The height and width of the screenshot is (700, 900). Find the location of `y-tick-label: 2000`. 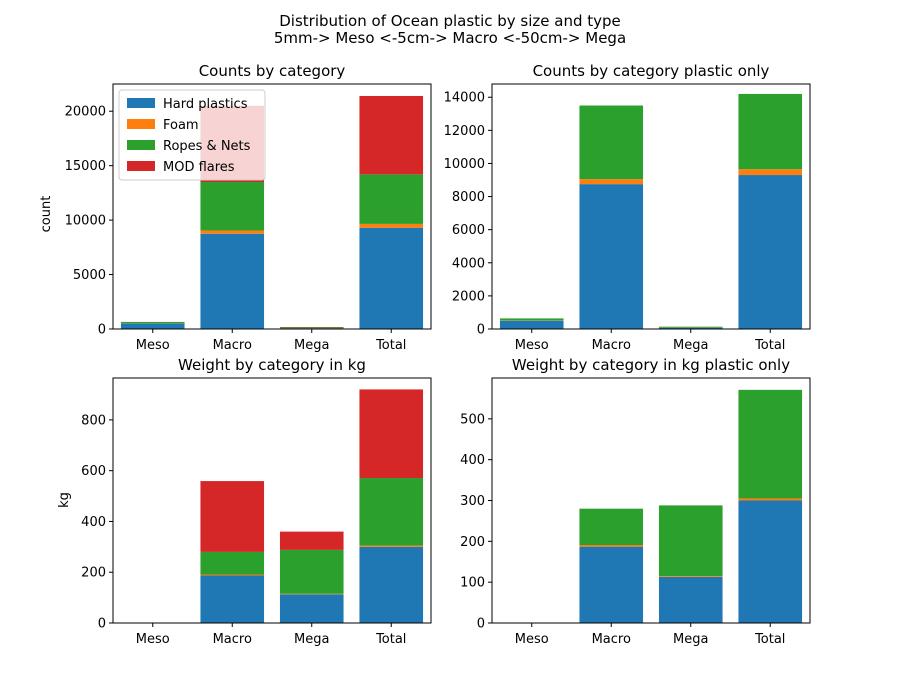

y-tick-label: 2000 is located at coordinates (468, 296).